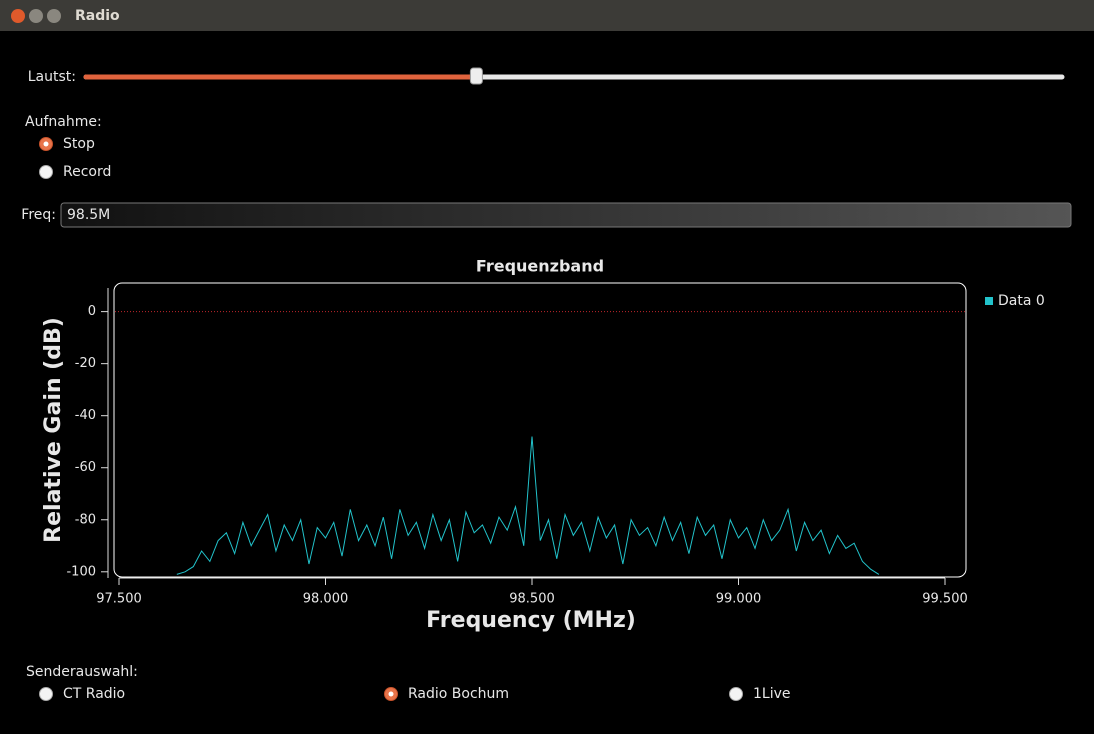 The width and height of the screenshot is (1094, 734). I want to click on radio-label: CT Radio, so click(94, 694).